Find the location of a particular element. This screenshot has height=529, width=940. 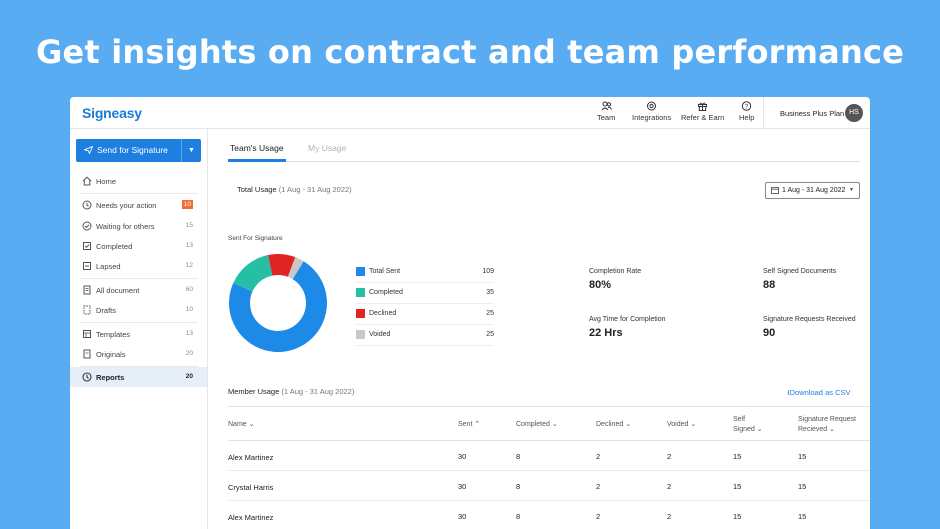

nav-team: Team is located at coordinates (606, 111).